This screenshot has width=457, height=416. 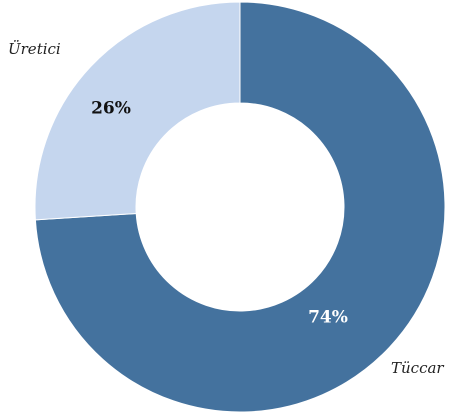 I want to click on slice-category-label: Tüccar, so click(x=417, y=368).